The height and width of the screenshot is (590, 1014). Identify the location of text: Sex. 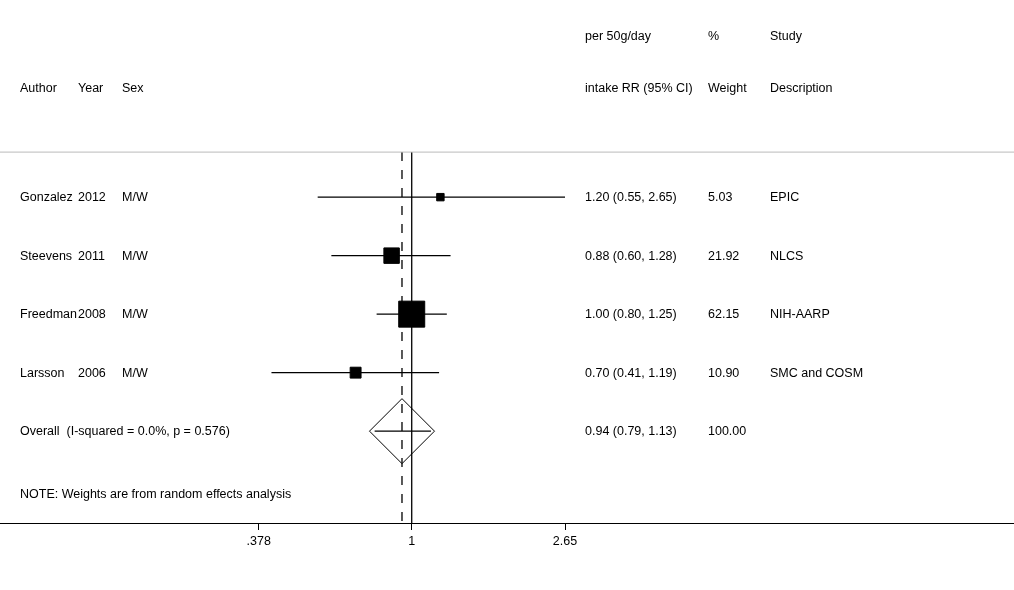
(133, 88).